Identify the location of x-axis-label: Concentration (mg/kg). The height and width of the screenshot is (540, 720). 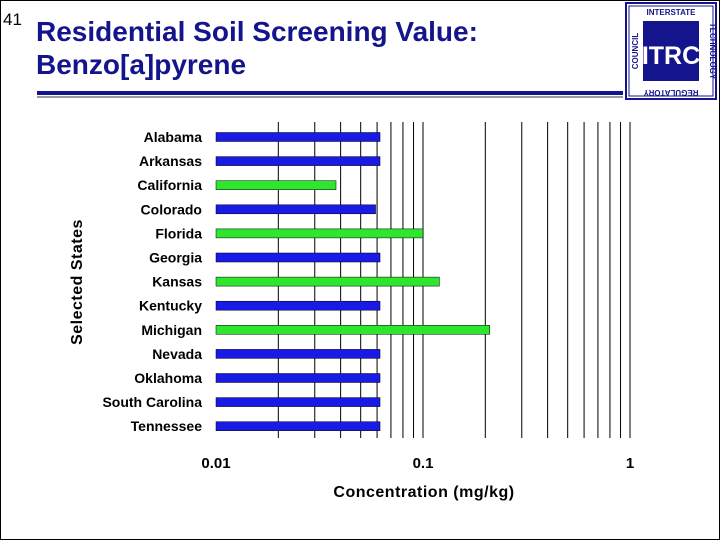
(423, 492).